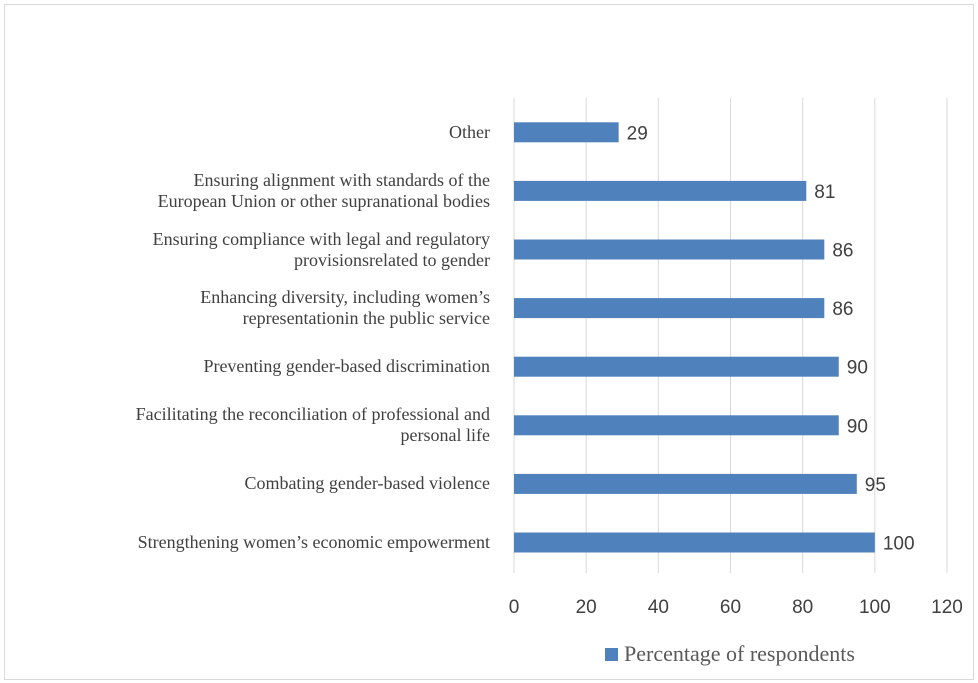 Image resolution: width=978 pixels, height=683 pixels. Describe the element at coordinates (367, 483) in the screenshot. I see `category-label: Combating gender-based violence` at that location.